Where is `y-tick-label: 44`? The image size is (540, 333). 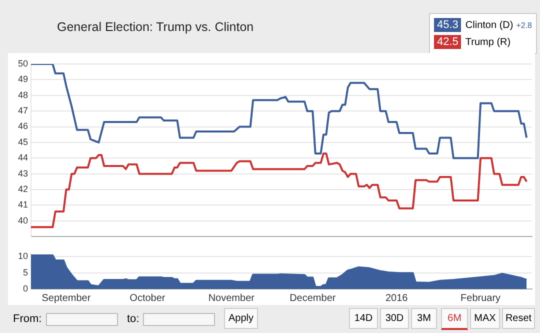 y-tick-label: 44 is located at coordinates (23, 157).